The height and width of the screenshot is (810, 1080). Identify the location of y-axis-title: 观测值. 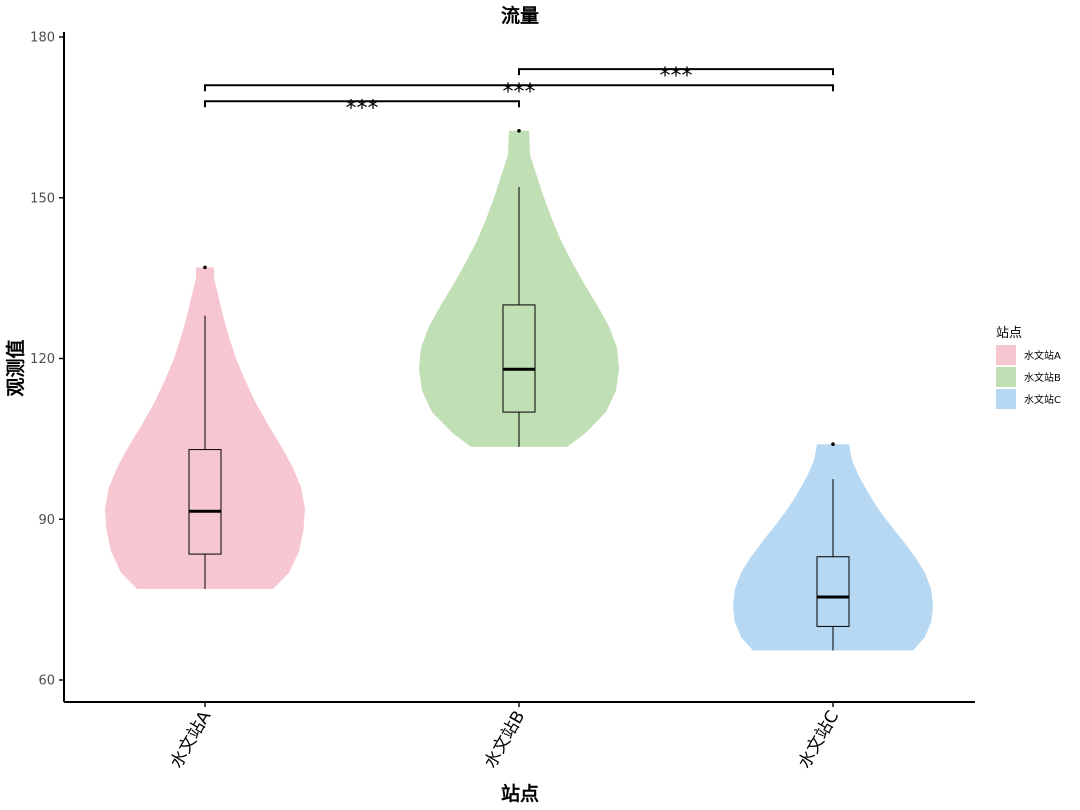
(15, 367).